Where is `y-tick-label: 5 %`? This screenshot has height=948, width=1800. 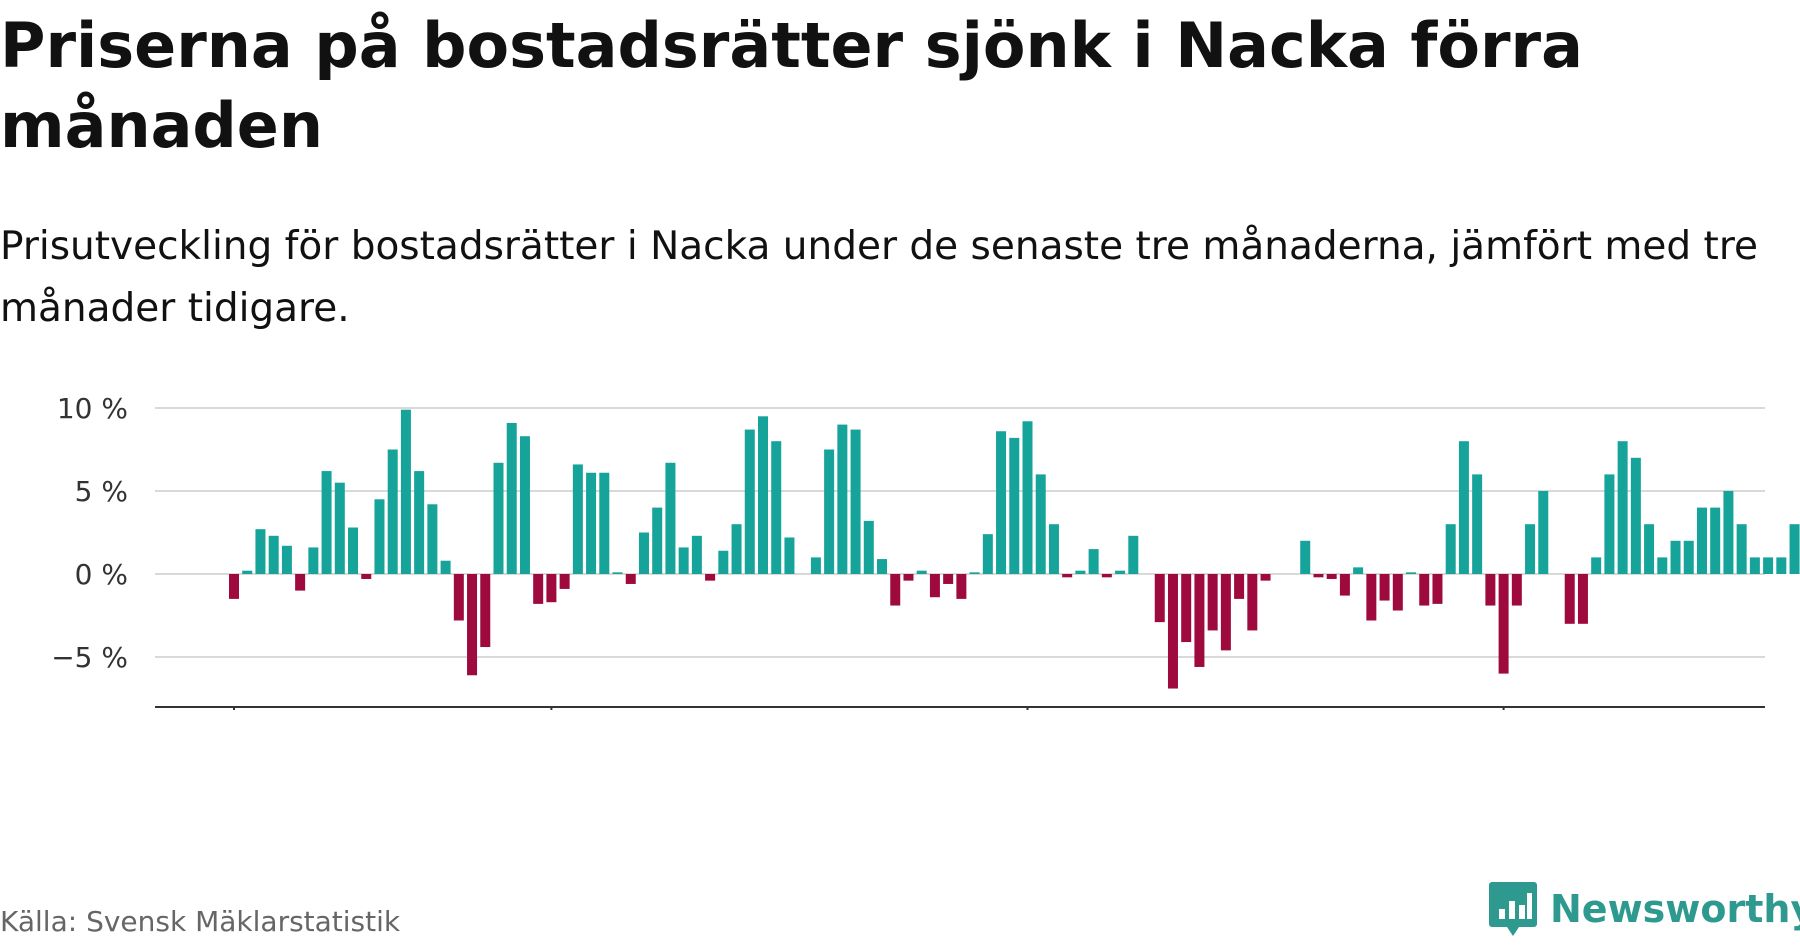
y-tick-label: 5 % is located at coordinates (101, 491).